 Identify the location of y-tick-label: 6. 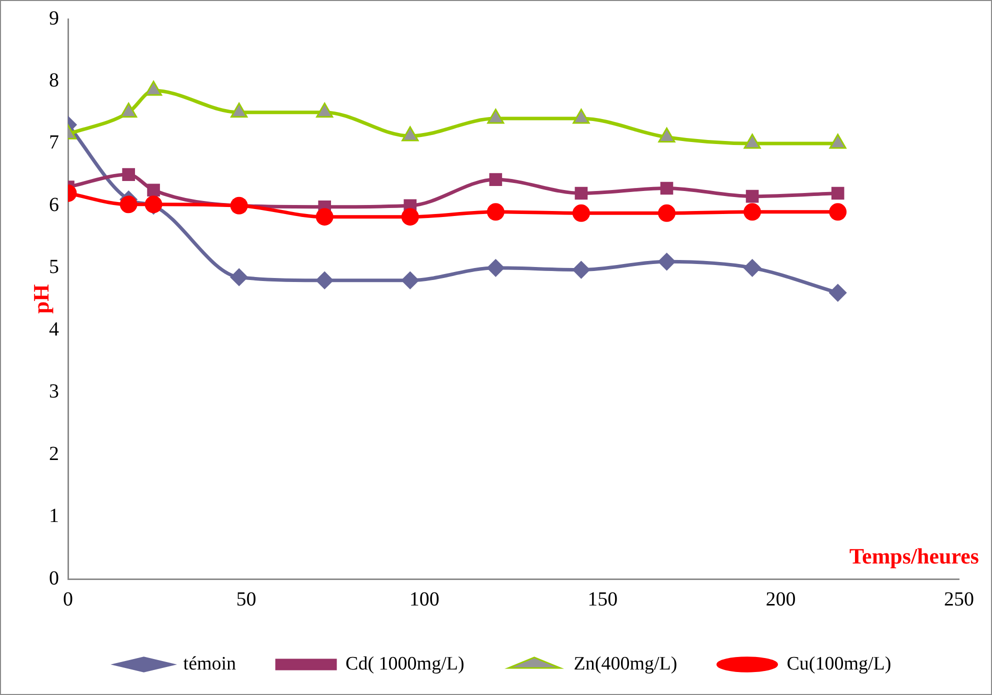
(54, 205).